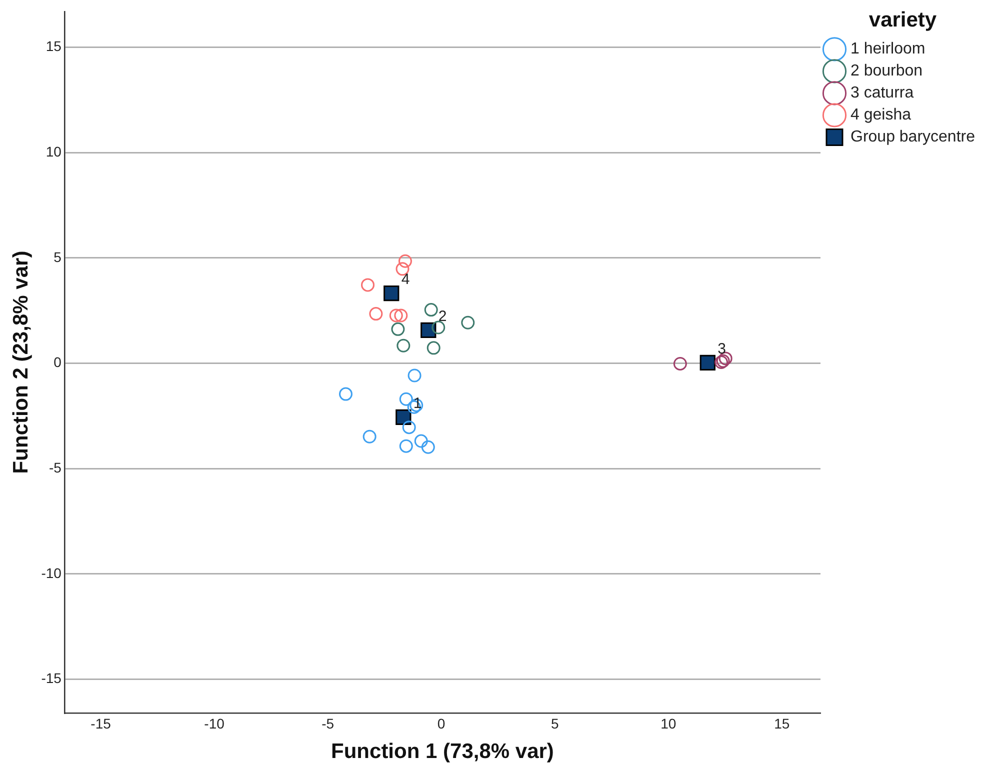  What do you see at coordinates (20, 362) in the screenshot?
I see `y-axis-title: Function 2 (23,8% var)` at bounding box center [20, 362].